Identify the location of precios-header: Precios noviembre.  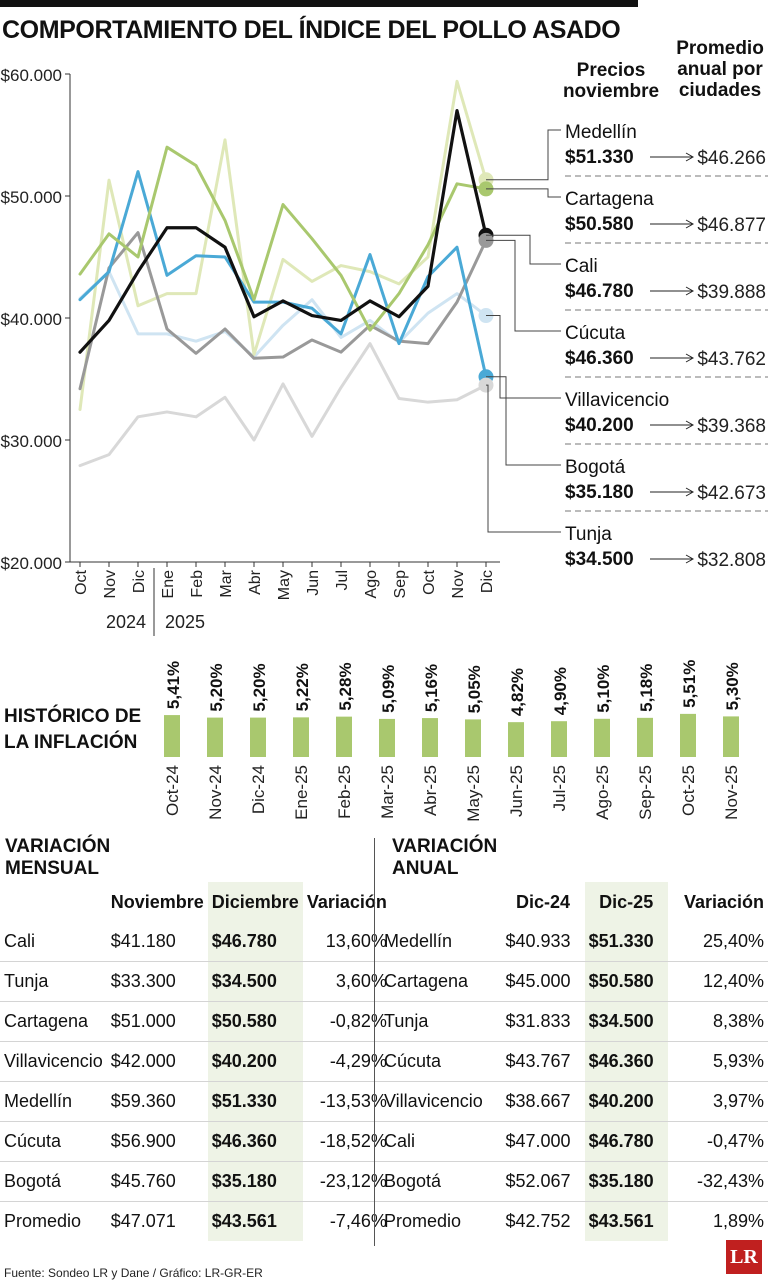
(611, 81).